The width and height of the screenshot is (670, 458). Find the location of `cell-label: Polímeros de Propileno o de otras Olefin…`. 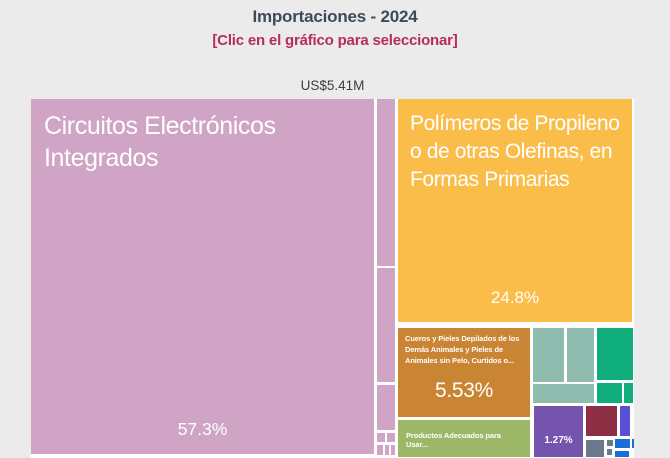

cell-label: Polímeros de Propileno o de otras Olefin… is located at coordinates (515, 152).